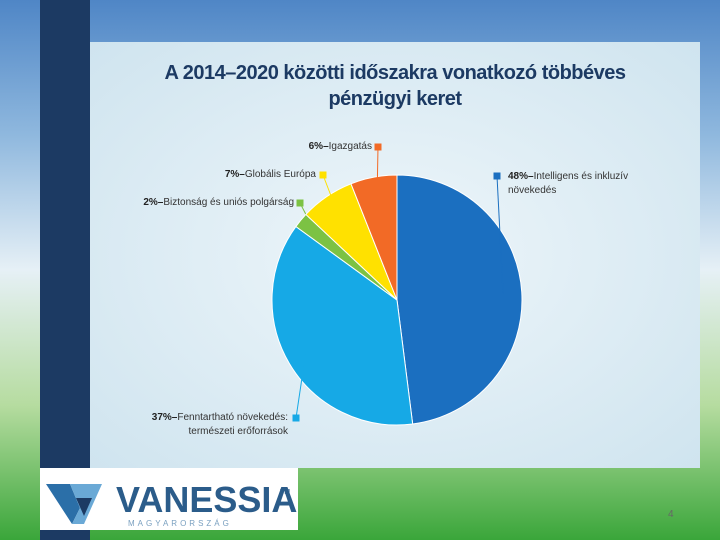 The height and width of the screenshot is (540, 720). I want to click on slice-label: 2%–Biztonság és uniós polgárság, so click(187, 203).